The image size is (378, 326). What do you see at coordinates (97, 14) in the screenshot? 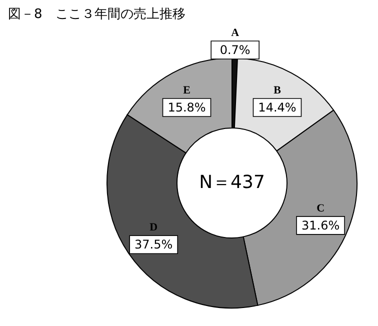
I see `chart-title: 図－8 ここ３年間の売上推移` at bounding box center [97, 14].